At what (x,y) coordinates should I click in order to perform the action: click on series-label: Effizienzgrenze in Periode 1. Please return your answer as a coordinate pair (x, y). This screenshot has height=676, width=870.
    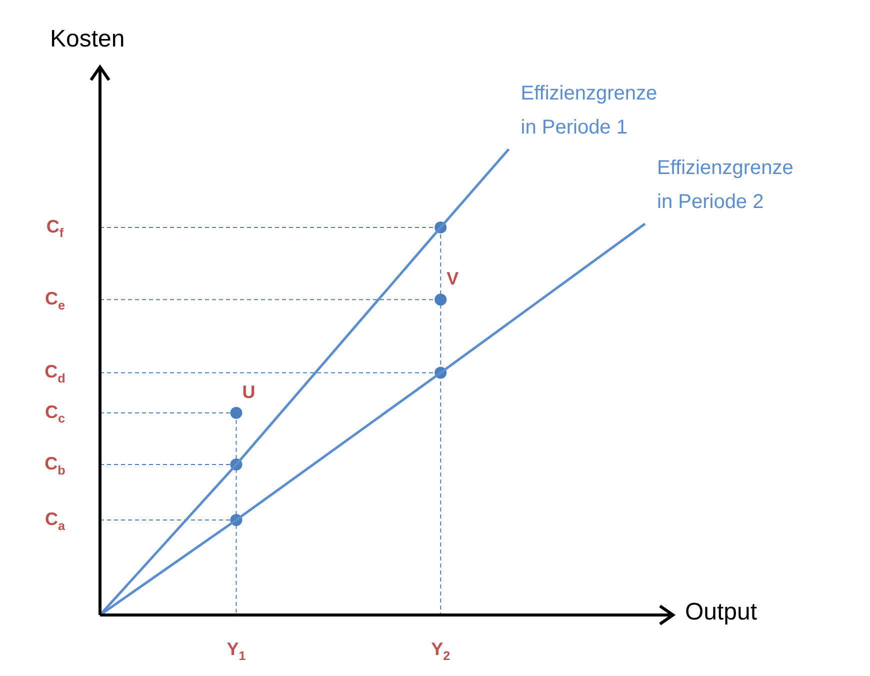
    Looking at the image, I should click on (589, 110).